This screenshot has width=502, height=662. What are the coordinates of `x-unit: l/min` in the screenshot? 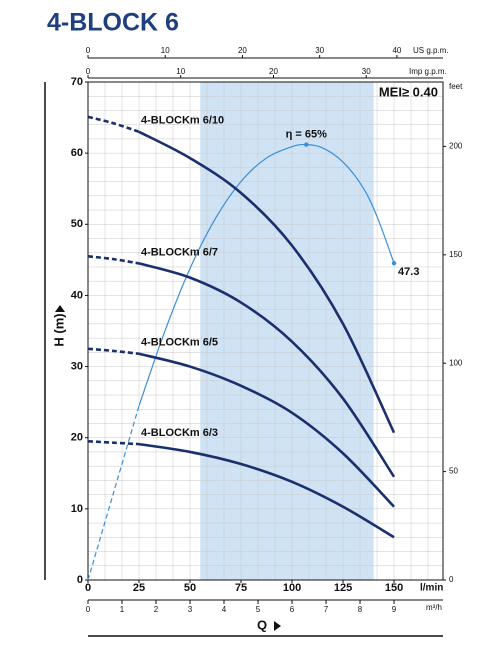 It's located at (431, 588).